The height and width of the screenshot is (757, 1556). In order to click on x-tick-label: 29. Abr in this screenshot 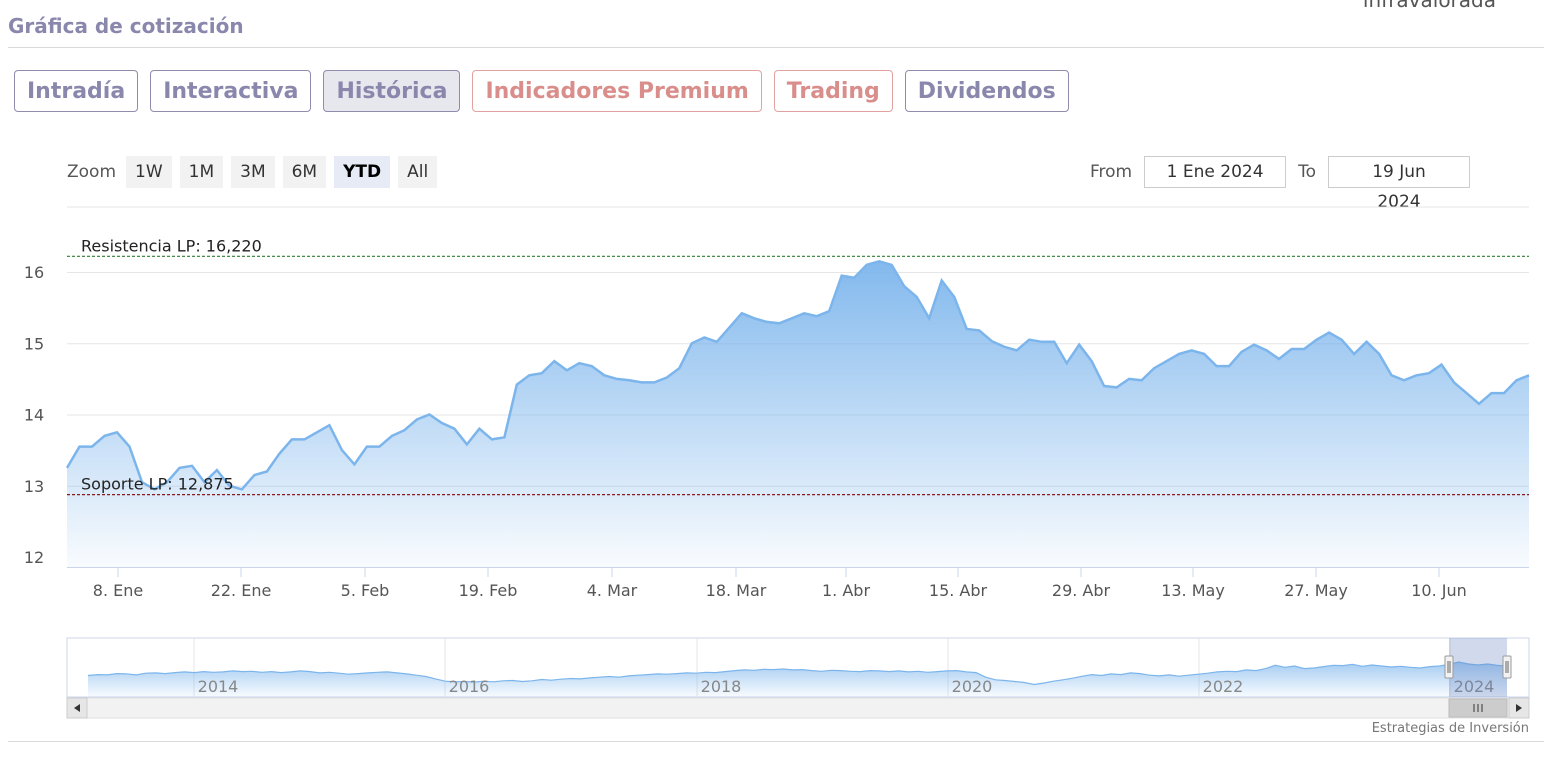, I will do `click(1081, 590)`.